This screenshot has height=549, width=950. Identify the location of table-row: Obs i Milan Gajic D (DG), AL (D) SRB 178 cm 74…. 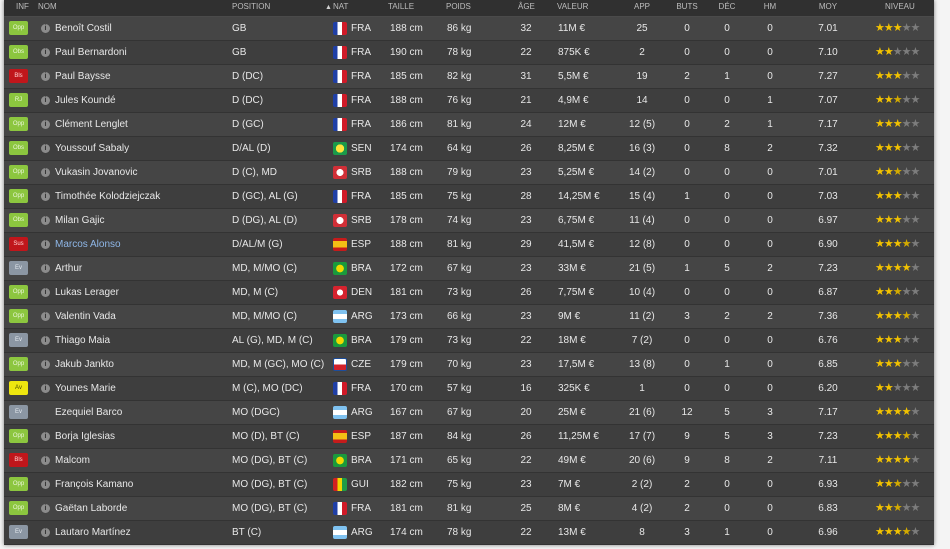
(469, 221).